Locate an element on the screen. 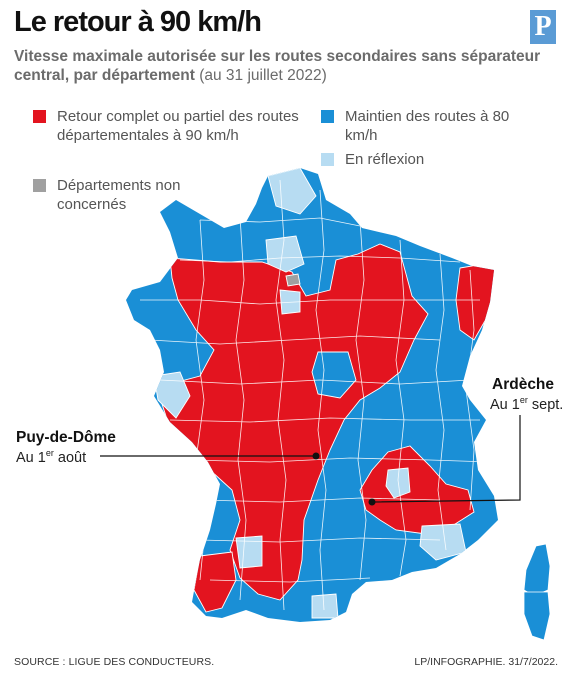  callout-ardeche-name: Ardèche is located at coordinates (523, 384).